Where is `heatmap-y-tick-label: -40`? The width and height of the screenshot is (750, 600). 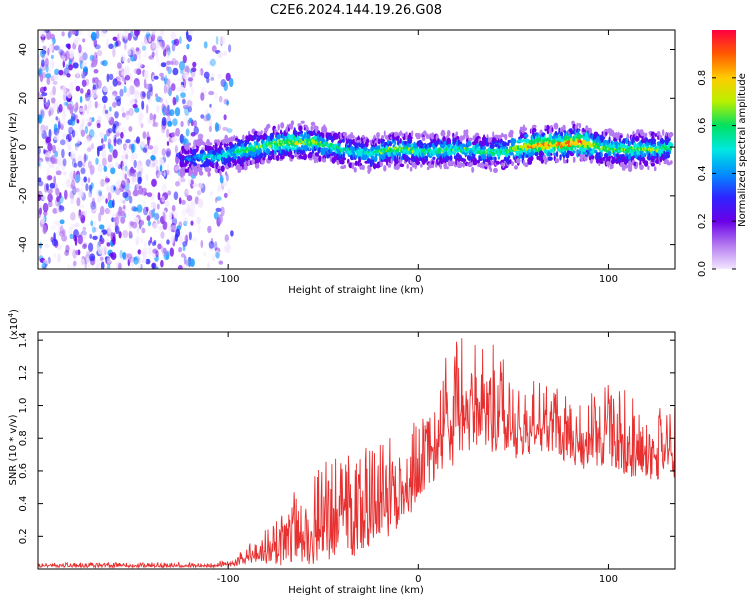
heatmap-y-tick-label: -40 is located at coordinates (23, 244).